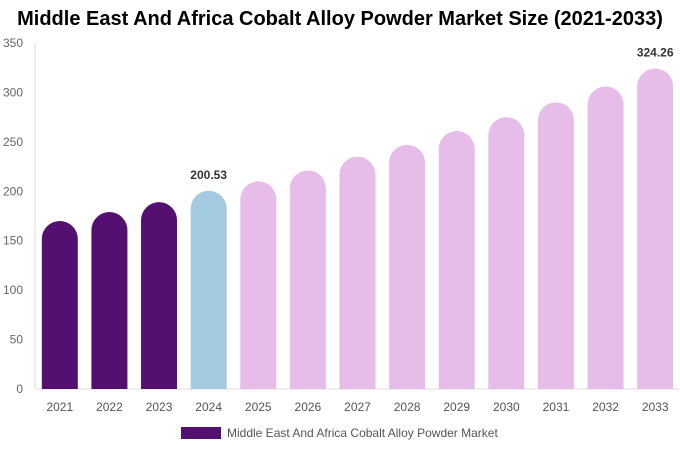 This screenshot has height=450, width=680. What do you see at coordinates (258, 285) in the screenshot?
I see `bar-2025` at bounding box center [258, 285].